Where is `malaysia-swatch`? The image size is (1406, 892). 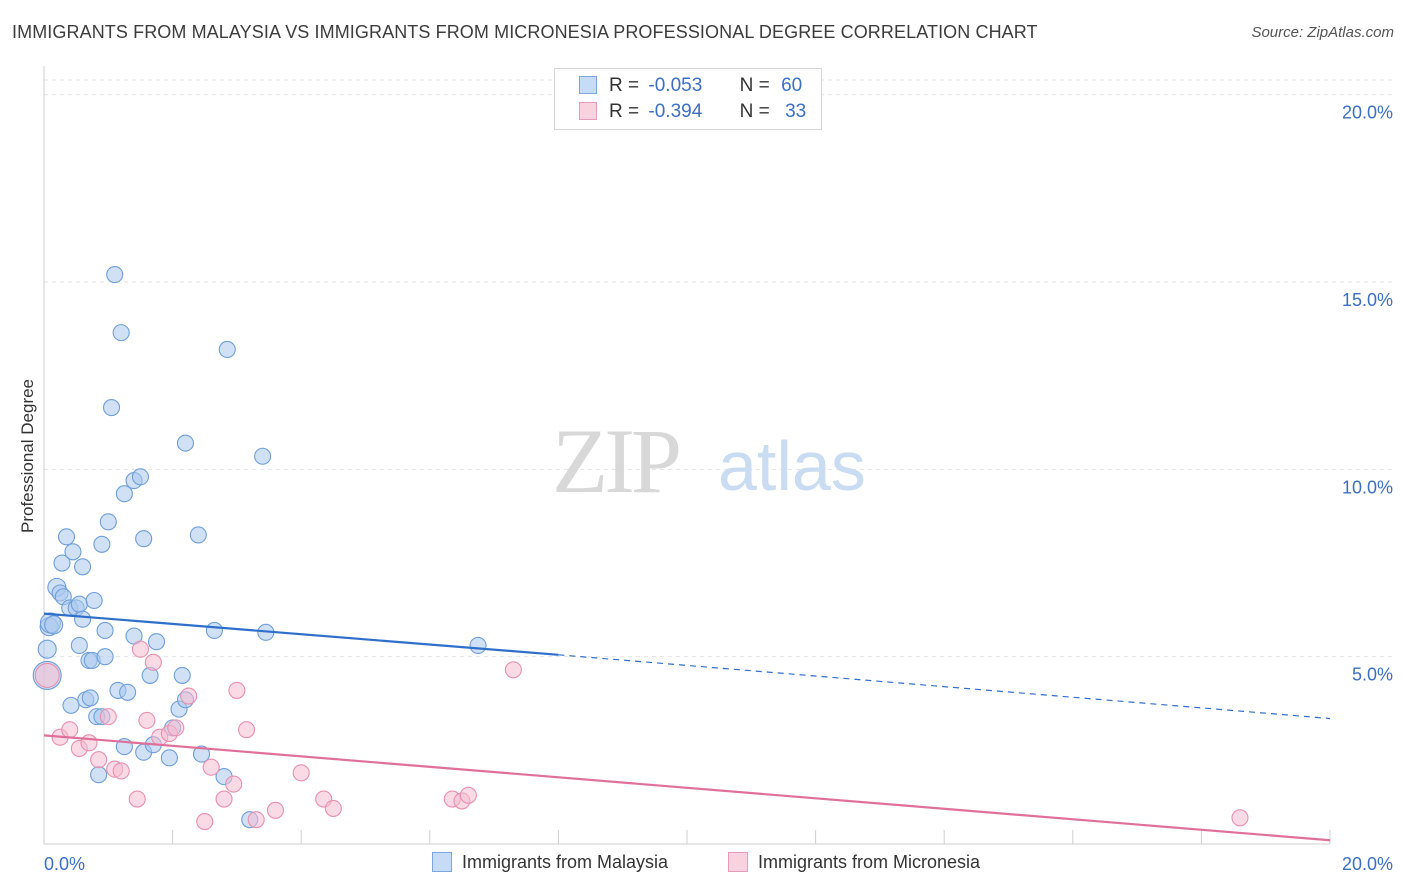 malaysia-swatch is located at coordinates (588, 85).